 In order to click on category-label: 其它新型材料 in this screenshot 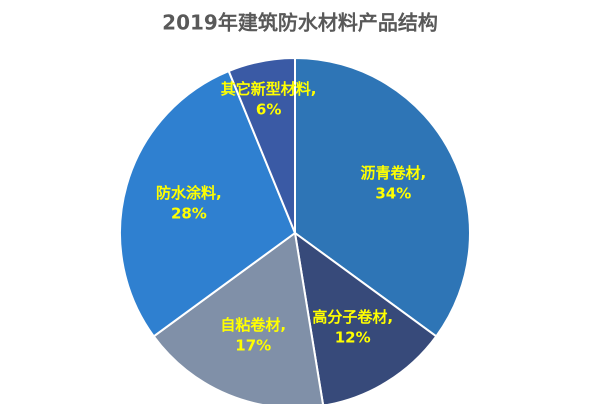, I will do `click(266, 89)`.